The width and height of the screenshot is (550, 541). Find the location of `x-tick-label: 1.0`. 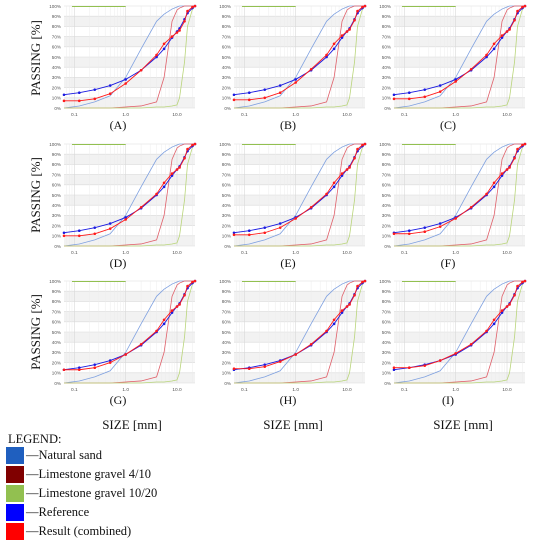

x-tick-label: 1.0 is located at coordinates (295, 115).